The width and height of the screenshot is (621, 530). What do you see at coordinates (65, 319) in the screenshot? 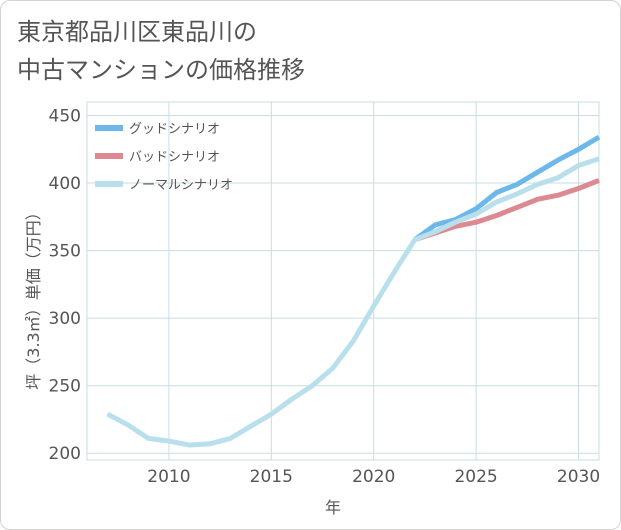
I see `y-tick-label: 300` at bounding box center [65, 319].